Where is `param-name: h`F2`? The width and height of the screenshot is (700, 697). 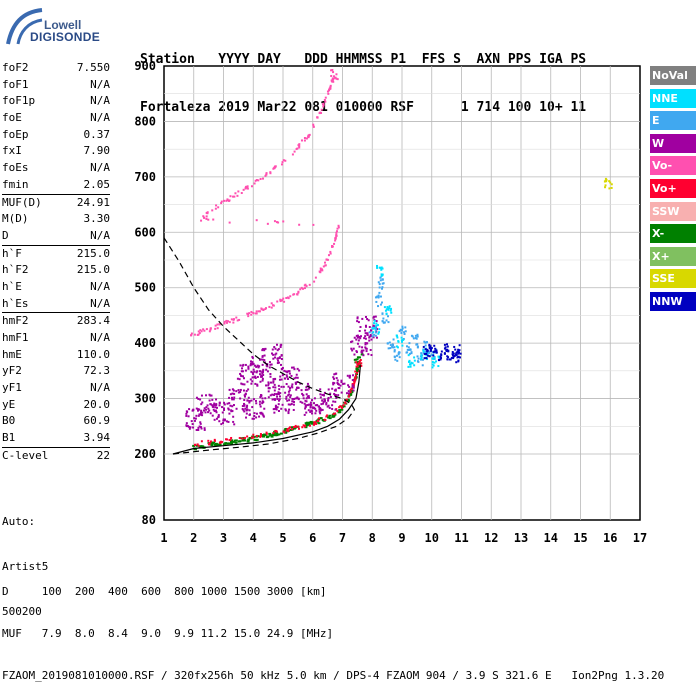
param-name: h`F2 is located at coordinates (15, 270).